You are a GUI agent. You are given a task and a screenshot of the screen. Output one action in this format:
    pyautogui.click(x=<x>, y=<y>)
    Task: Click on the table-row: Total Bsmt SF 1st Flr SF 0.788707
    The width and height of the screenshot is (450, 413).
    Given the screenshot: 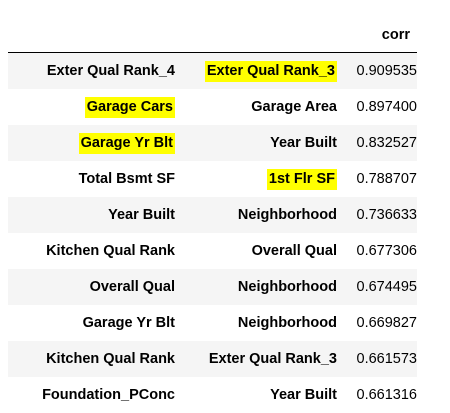 What is the action you would take?
    pyautogui.click(x=212, y=179)
    